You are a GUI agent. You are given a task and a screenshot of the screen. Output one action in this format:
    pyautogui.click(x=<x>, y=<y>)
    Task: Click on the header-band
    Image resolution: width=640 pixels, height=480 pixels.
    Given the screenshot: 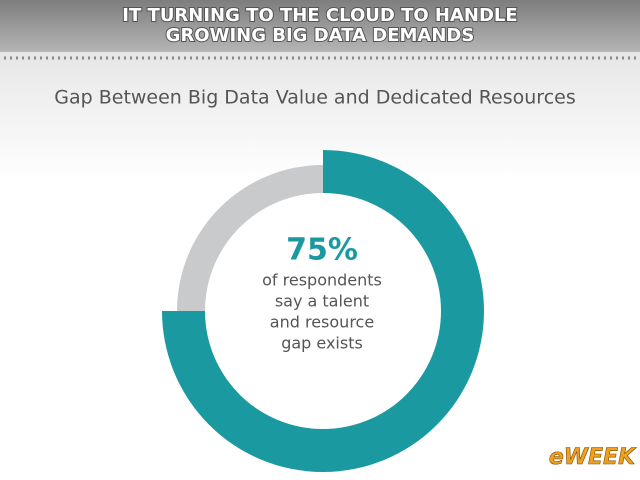 What is the action you would take?
    pyautogui.click(x=320, y=26)
    